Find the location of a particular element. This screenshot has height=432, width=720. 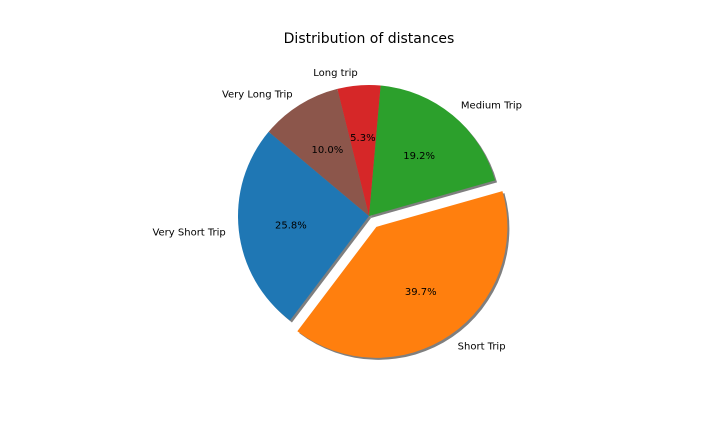

pct-label-long-trip: 5.3% is located at coordinates (362, 138).